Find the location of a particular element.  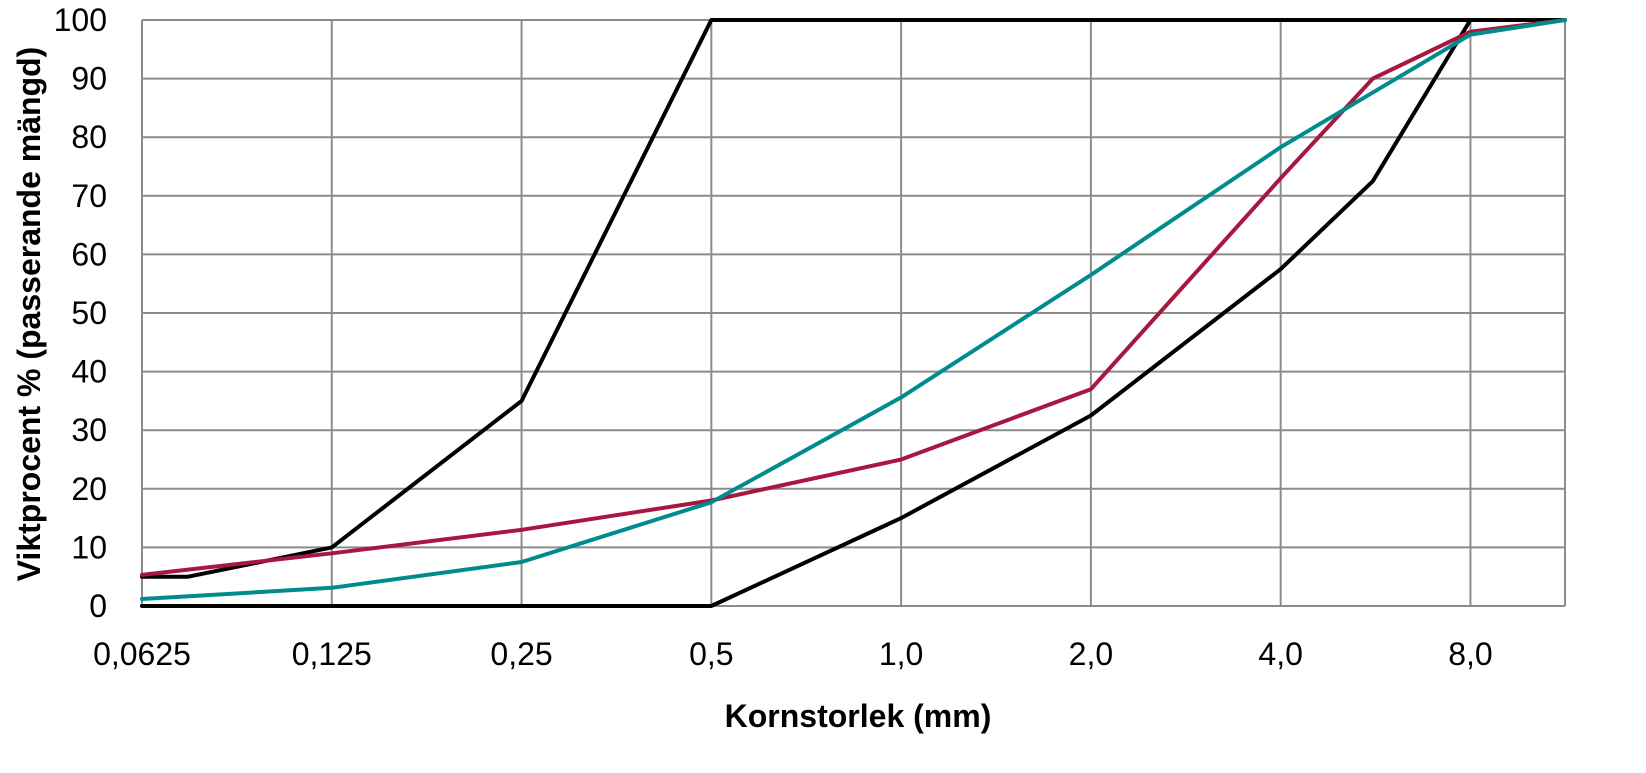

y-tick-label: 80 is located at coordinates (89, 137).